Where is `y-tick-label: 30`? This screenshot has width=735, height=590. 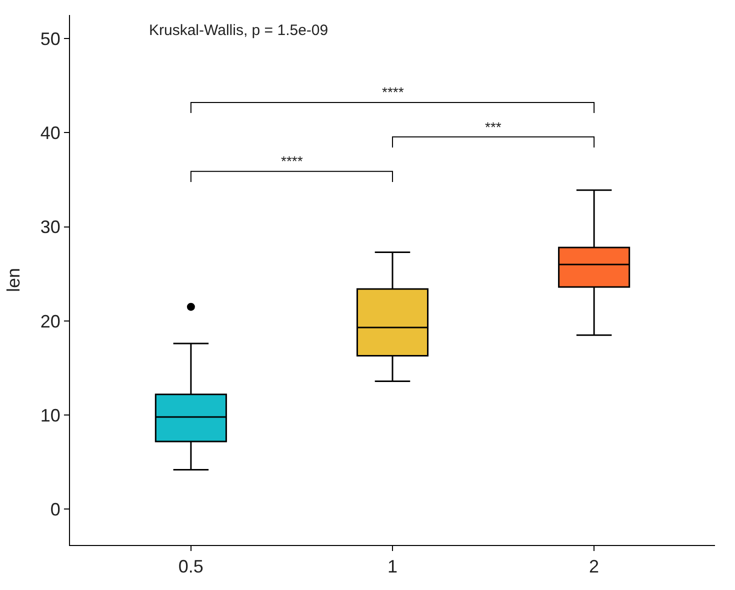
y-tick-label: 30 is located at coordinates (50, 227).